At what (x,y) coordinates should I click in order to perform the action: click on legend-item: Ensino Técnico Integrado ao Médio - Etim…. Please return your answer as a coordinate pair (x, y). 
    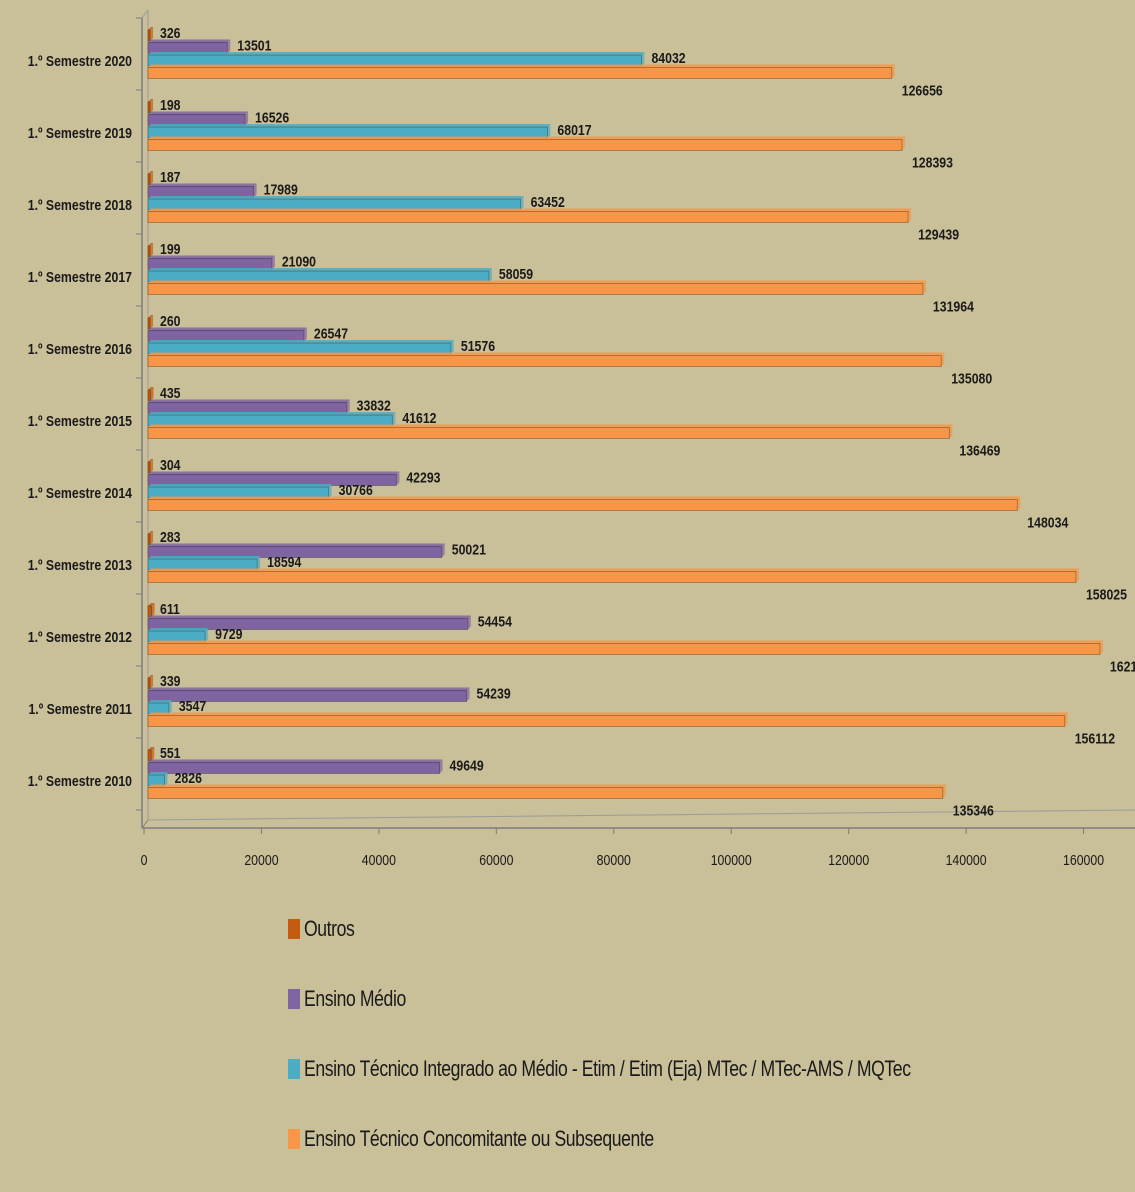
    Looking at the image, I should click on (675, 1069).